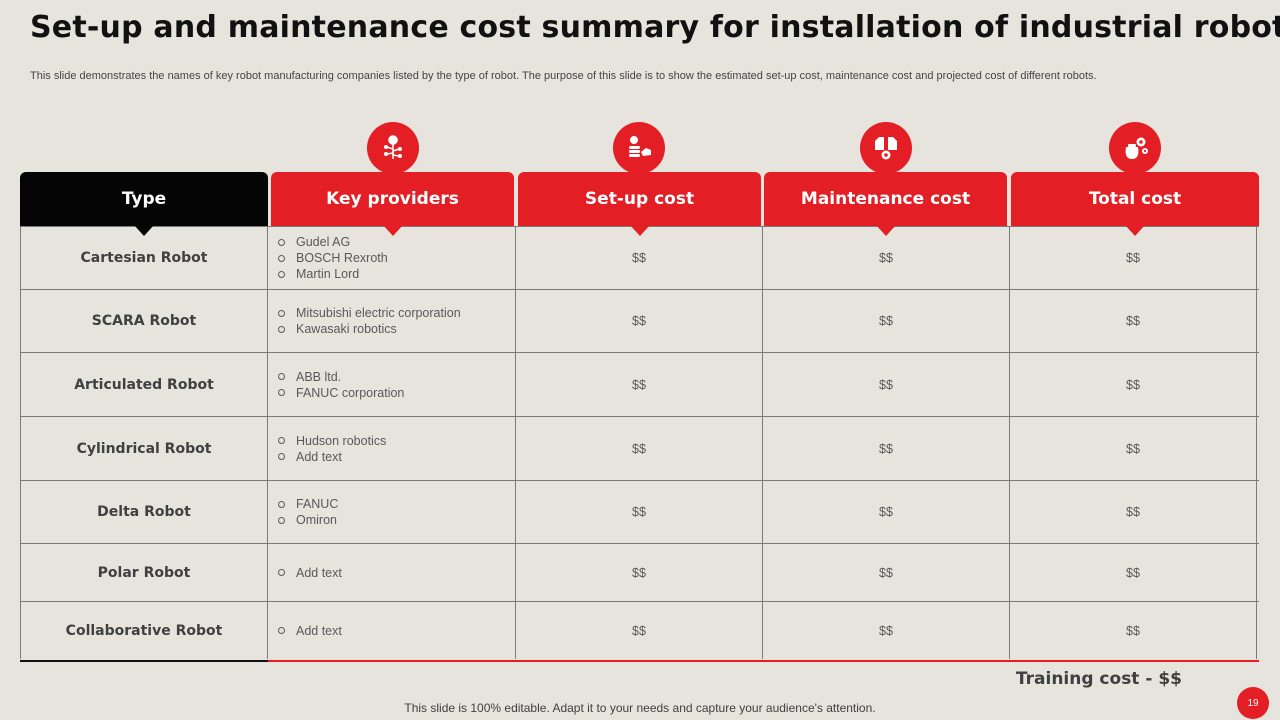 The image size is (1280, 720). Describe the element at coordinates (316, 520) in the screenshot. I see `provider-name: Omiron` at that location.